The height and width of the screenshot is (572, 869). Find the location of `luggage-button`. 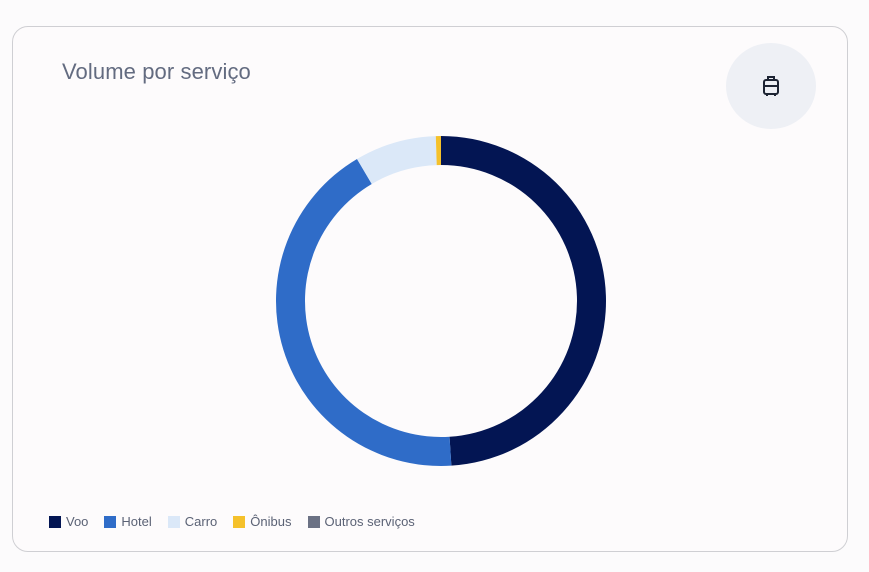

luggage-button is located at coordinates (771, 86).